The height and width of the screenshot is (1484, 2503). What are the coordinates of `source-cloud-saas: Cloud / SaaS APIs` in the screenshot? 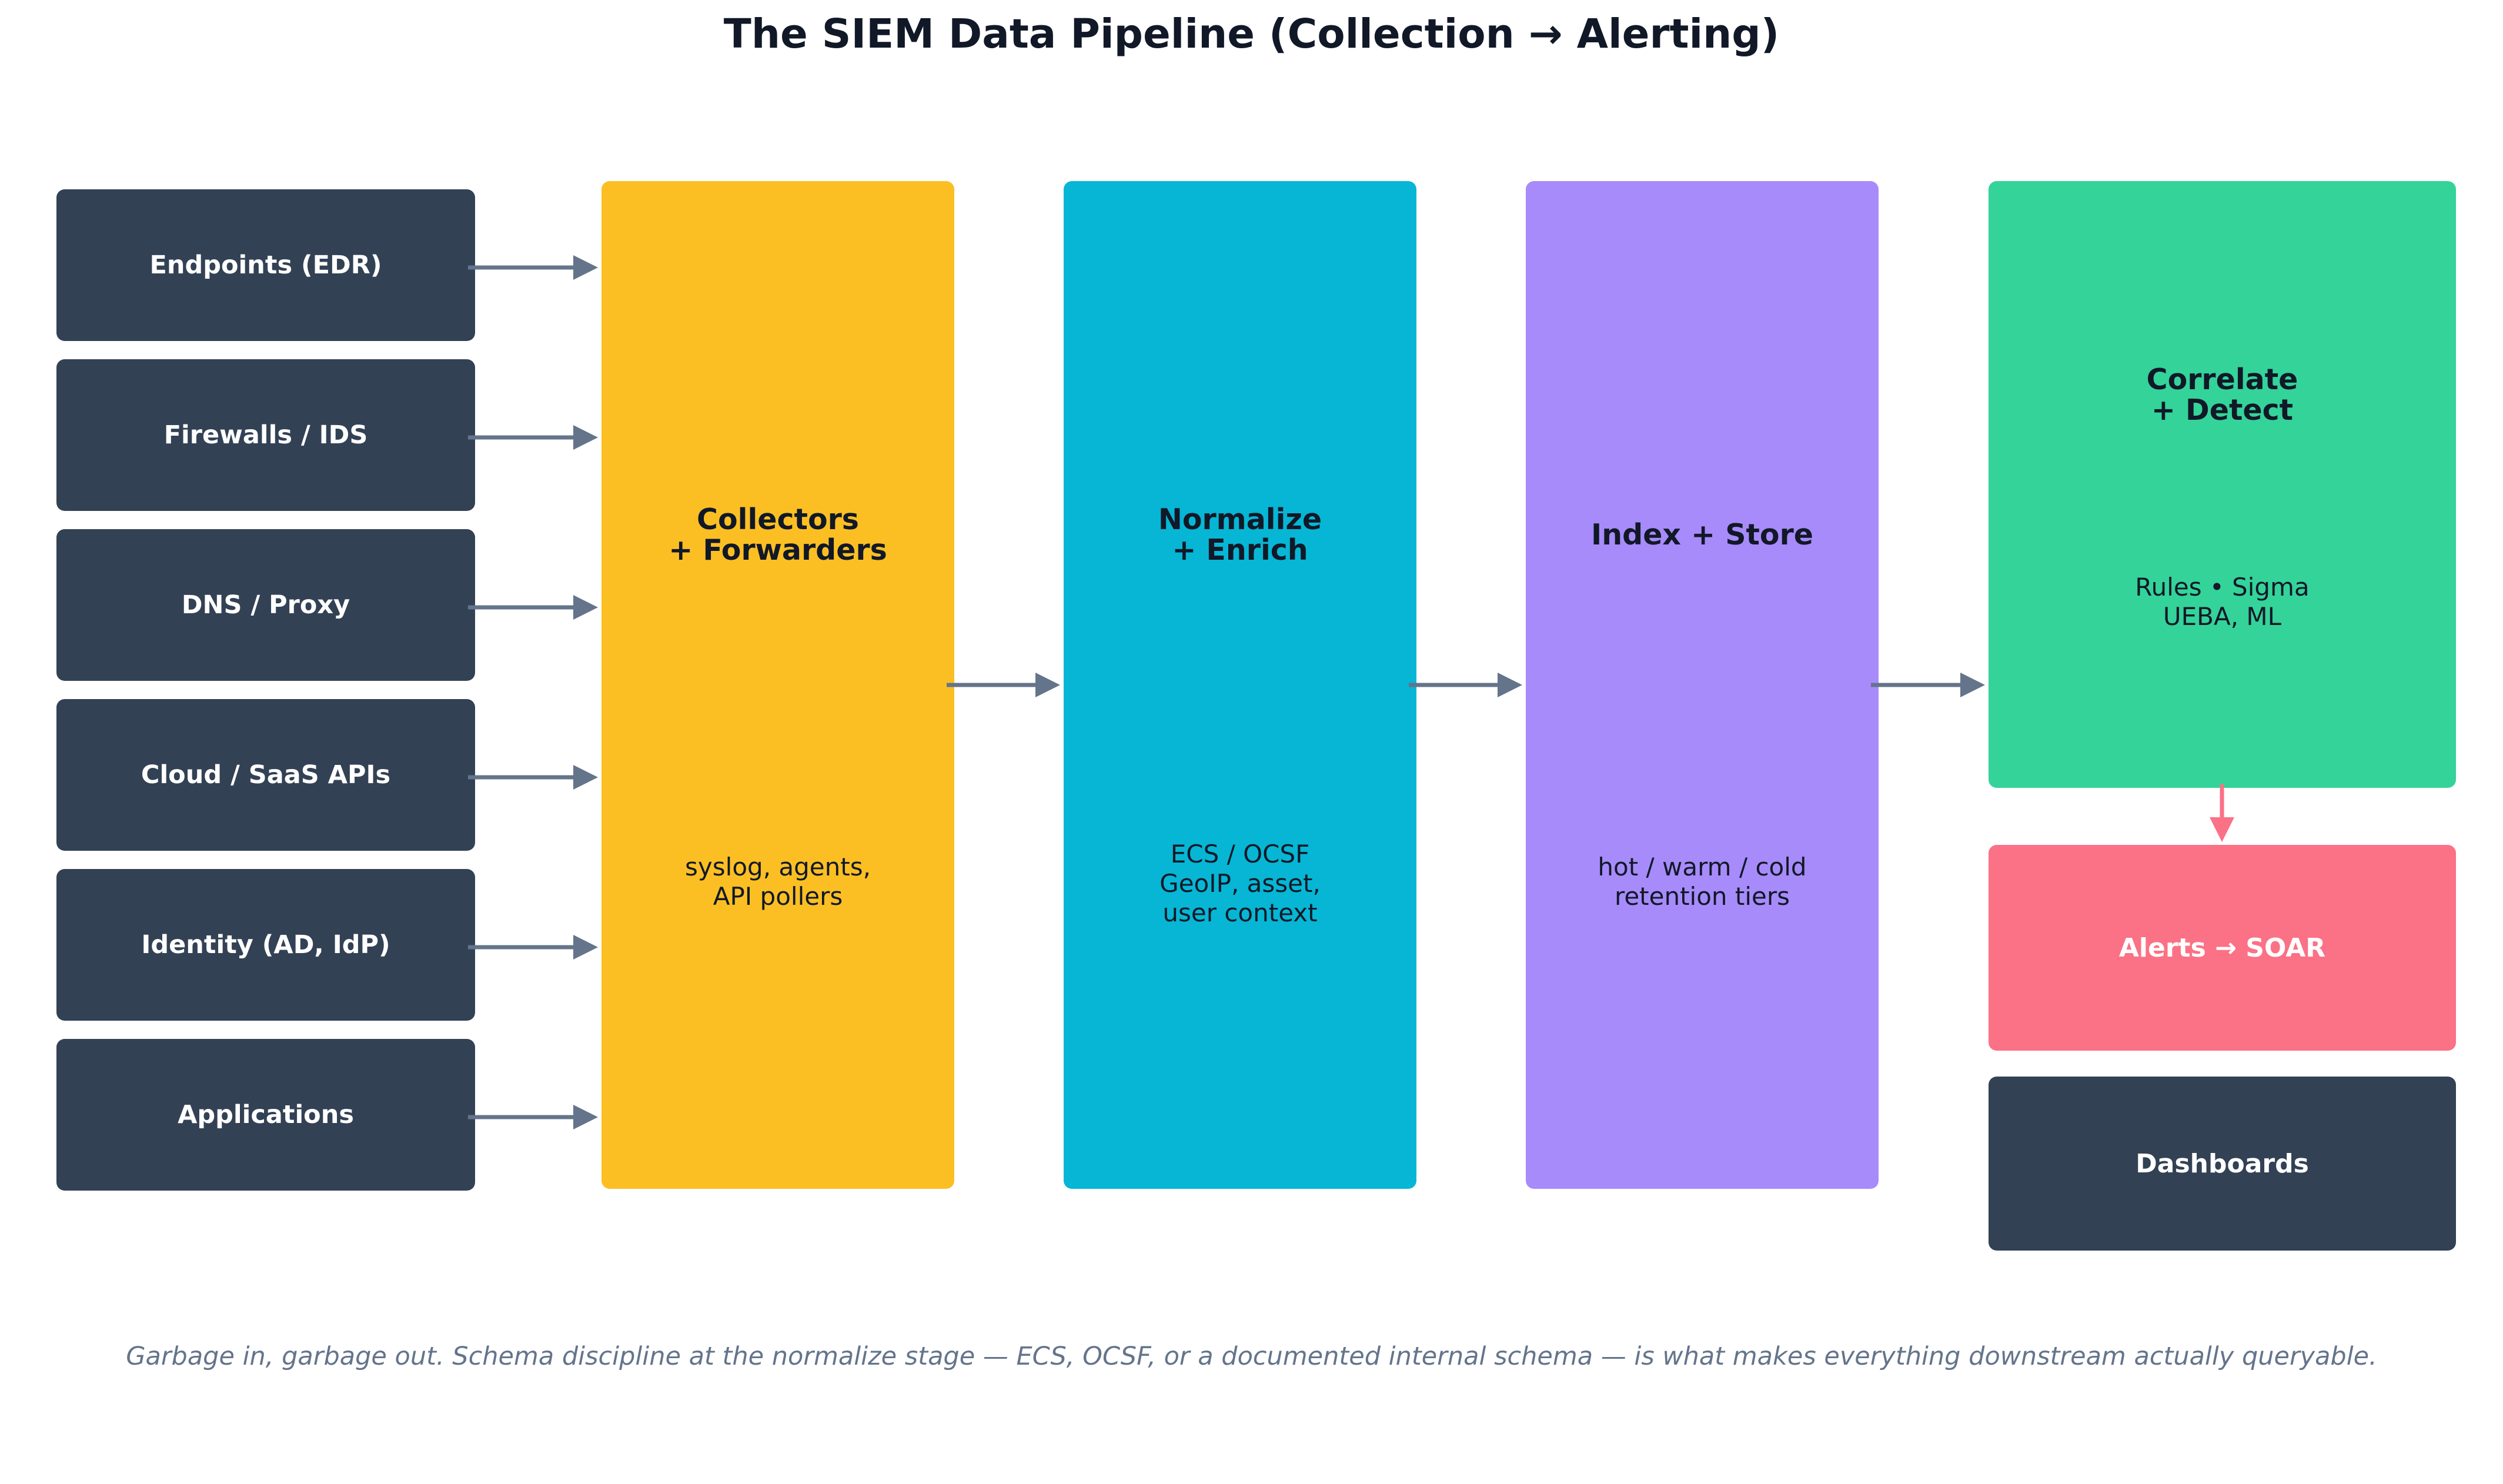 It's located at (265, 775).